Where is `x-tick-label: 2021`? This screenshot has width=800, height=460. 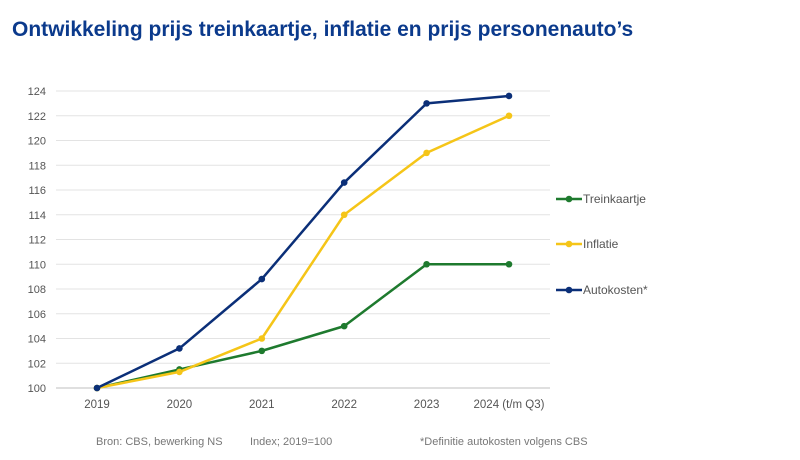
x-tick-label: 2021 is located at coordinates (262, 405).